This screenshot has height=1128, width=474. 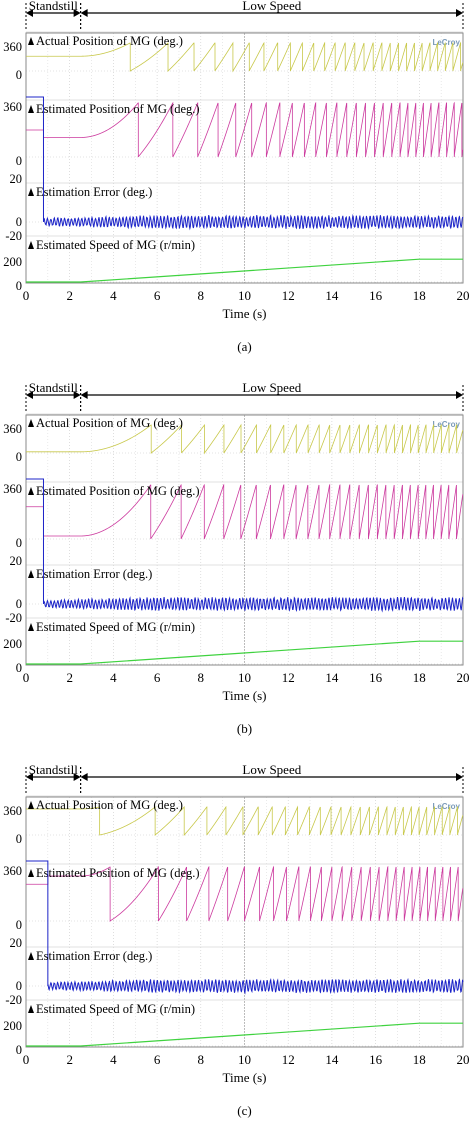 I want to click on x-tick-label: 14, so click(x=332, y=1059).